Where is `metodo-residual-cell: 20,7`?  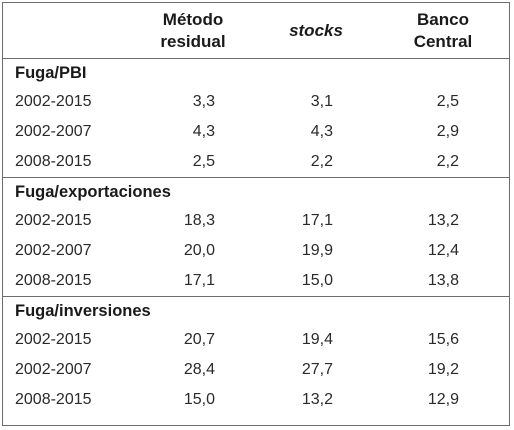
metodo-residual-cell: 20,7 is located at coordinates (199, 339).